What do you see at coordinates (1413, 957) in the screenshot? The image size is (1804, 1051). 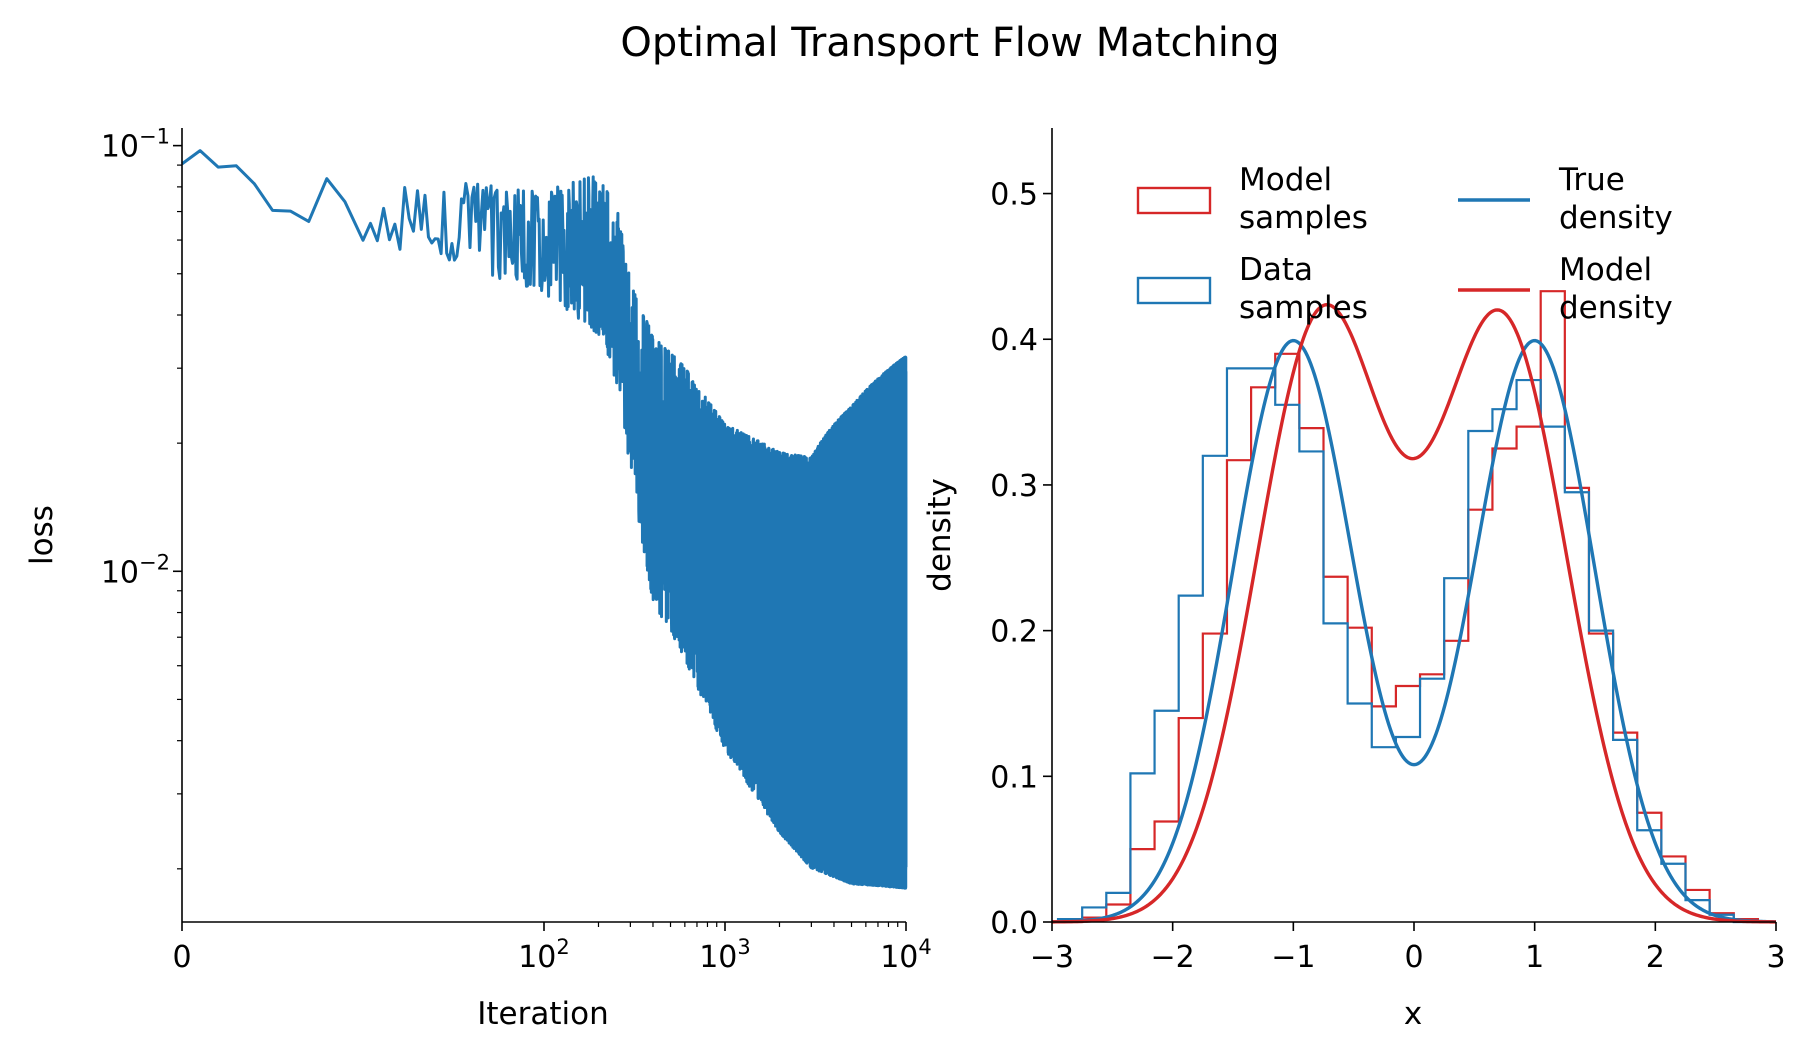 I see `density-xtick-label: 0` at bounding box center [1413, 957].